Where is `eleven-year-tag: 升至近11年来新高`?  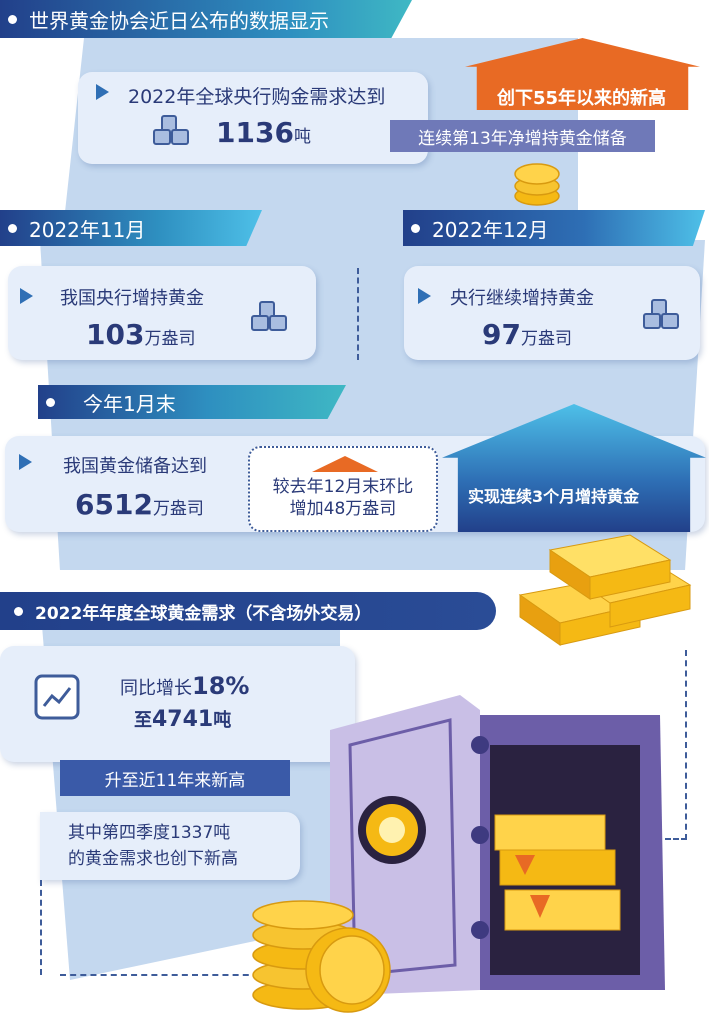
eleven-year-tag: 升至近11年来新高 is located at coordinates (175, 778).